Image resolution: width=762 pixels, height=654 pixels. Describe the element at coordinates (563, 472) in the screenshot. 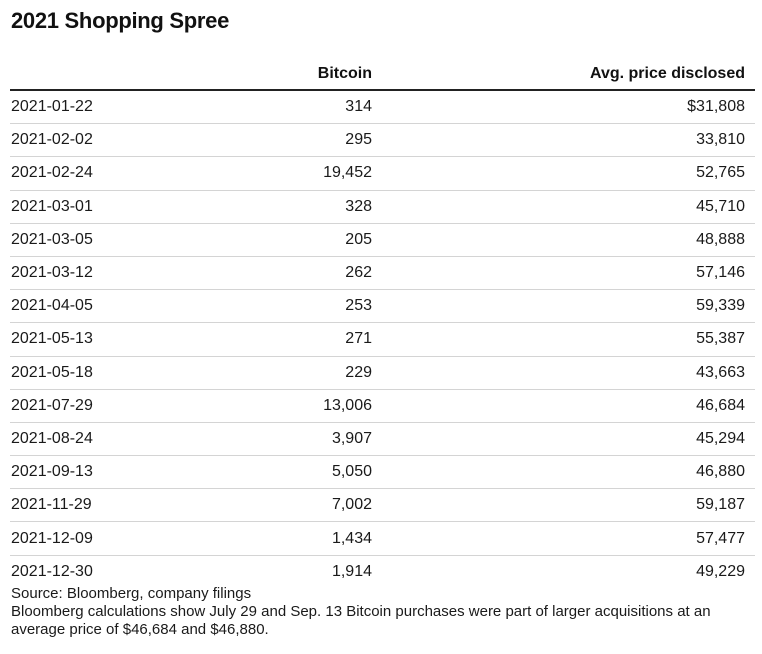

I see `price-cell: 46,880` at that location.